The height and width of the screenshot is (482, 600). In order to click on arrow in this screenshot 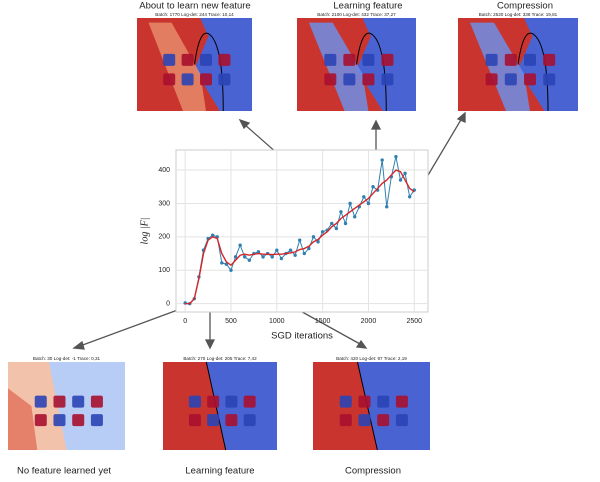, I will do `click(131, 327)`.